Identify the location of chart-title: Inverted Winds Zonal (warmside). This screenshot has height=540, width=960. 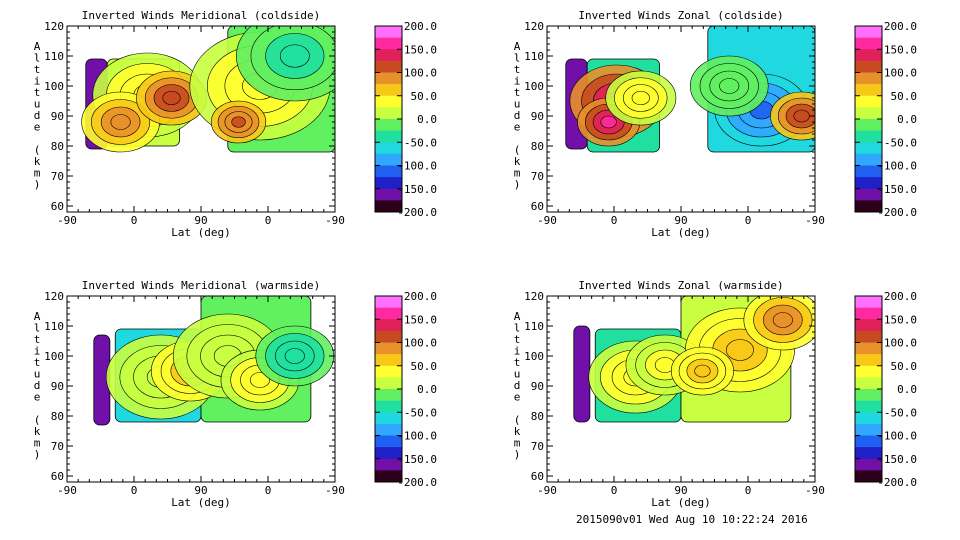
(680, 285).